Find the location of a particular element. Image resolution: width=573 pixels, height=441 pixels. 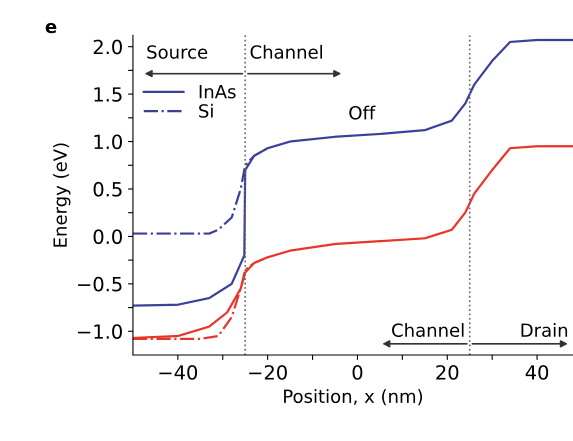

y-tick-label: −1.0 is located at coordinates (100, 331).